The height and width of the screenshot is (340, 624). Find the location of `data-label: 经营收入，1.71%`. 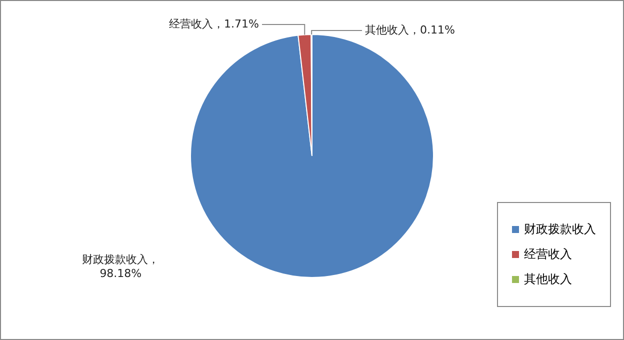

data-label: 经营收入，1.71% is located at coordinates (214, 23).